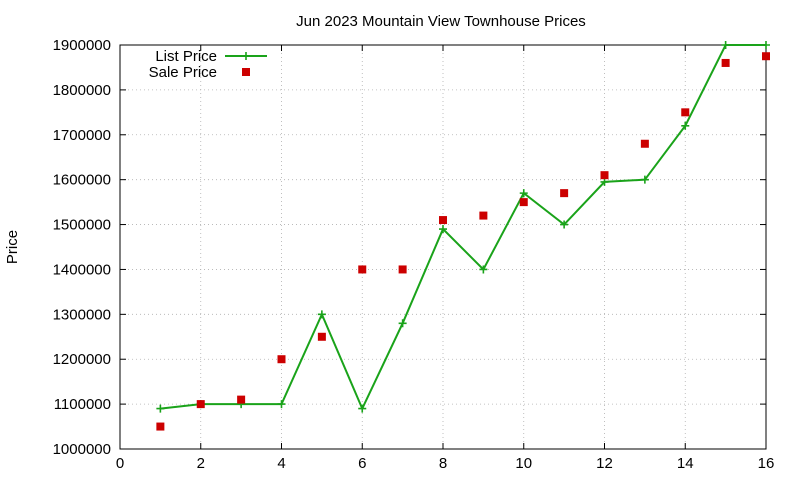 The width and height of the screenshot is (800, 485). I want to click on y-tick-label: 1300000, so click(82, 314).